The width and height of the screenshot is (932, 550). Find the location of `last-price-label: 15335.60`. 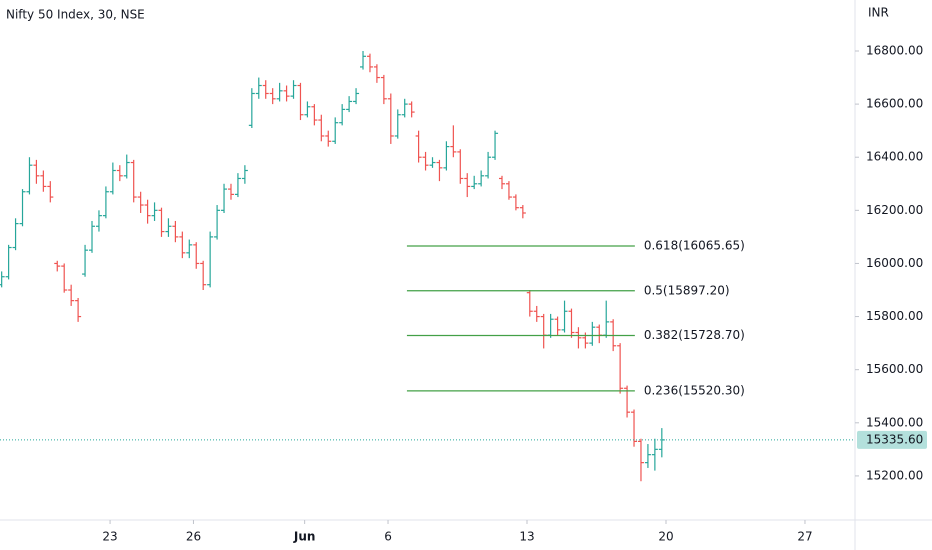

last-price-label: 15335.60 is located at coordinates (894, 439).